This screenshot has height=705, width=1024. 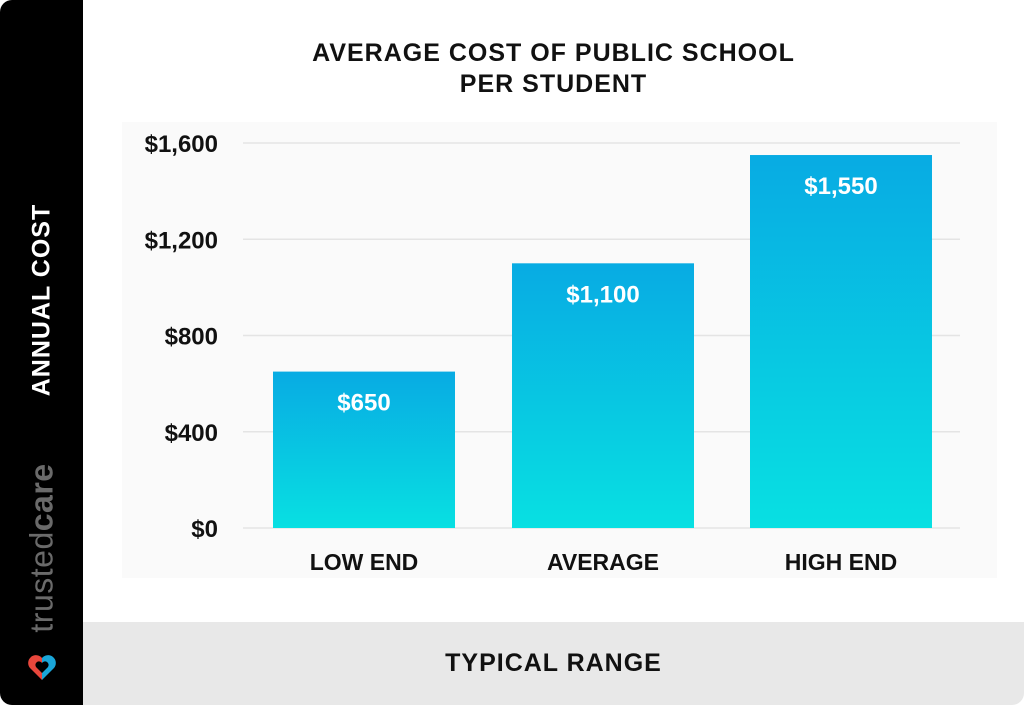 I want to click on x-category-label: HIGH END, so click(x=841, y=562).